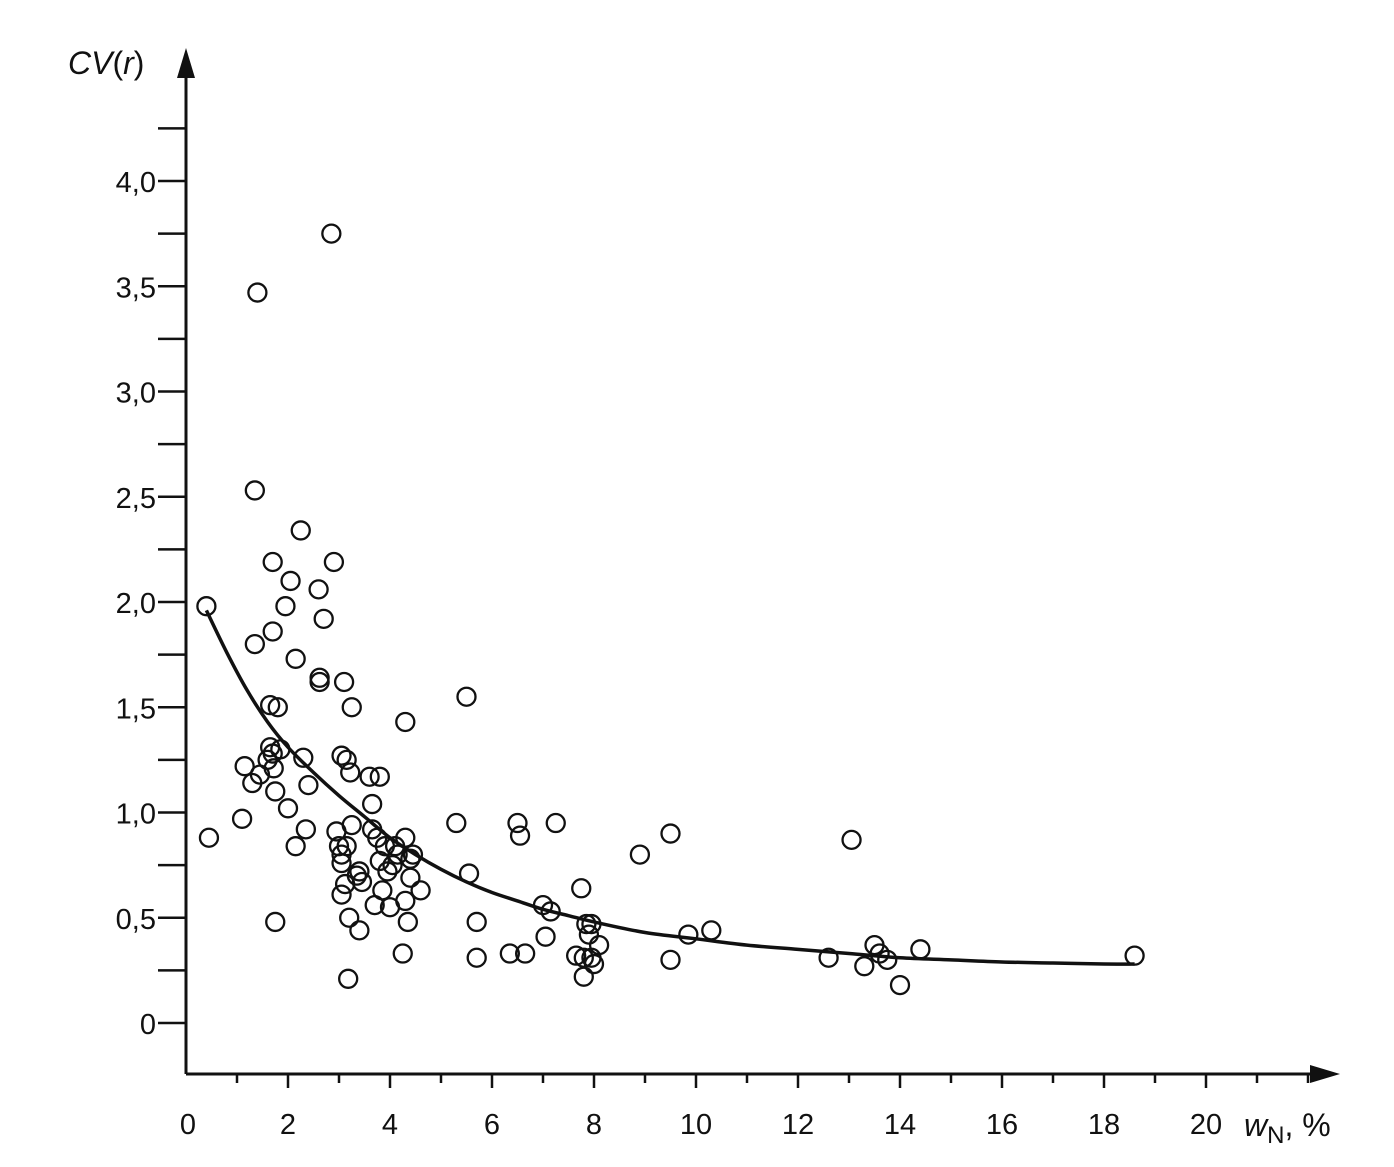  I want to click on x-ticks: 0 2 4 6 8 10 12 14 16 18 20, so click(745, 1107).